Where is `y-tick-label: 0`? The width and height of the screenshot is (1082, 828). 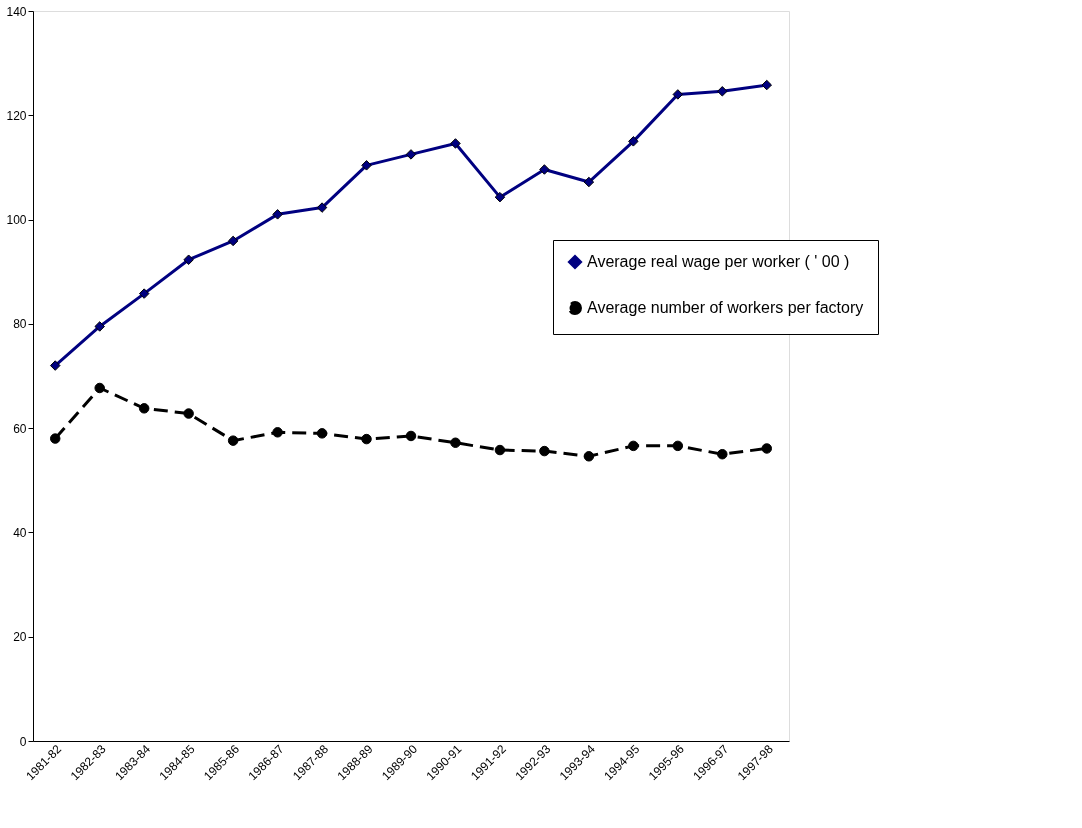
y-tick-label: 0 is located at coordinates (23, 741).